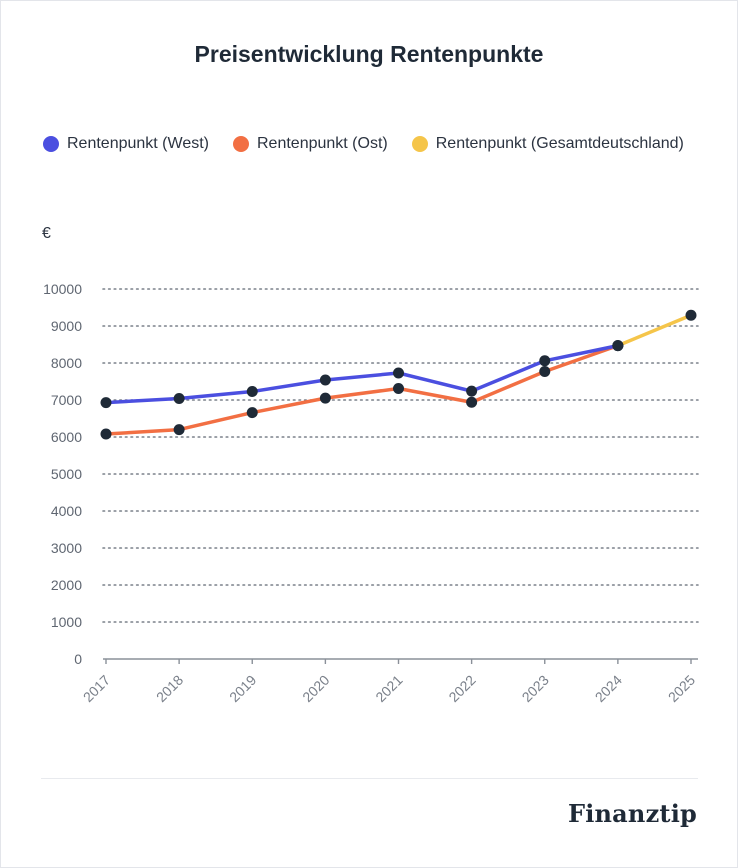 The width and height of the screenshot is (738, 868). I want to click on x-tick-label: 2023, so click(535, 688).